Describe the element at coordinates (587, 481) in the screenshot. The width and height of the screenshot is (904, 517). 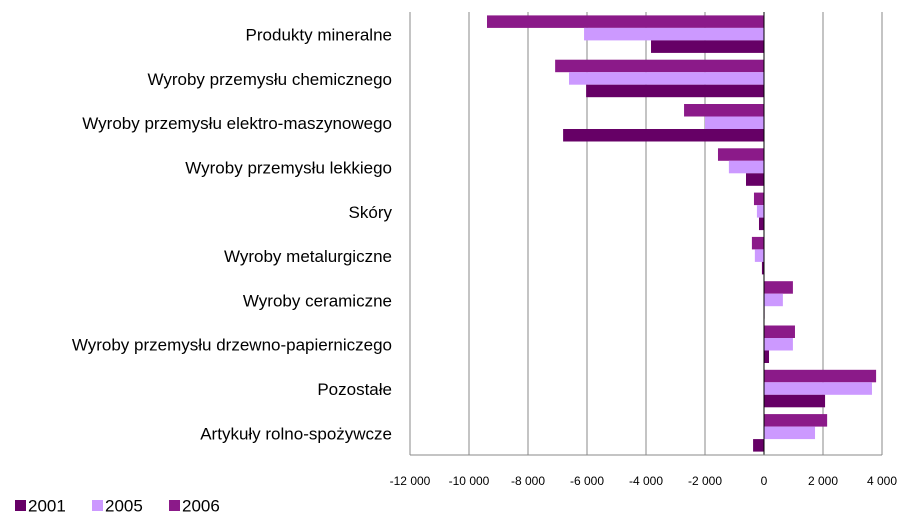
I see `x-tick-label: -6 000` at that location.